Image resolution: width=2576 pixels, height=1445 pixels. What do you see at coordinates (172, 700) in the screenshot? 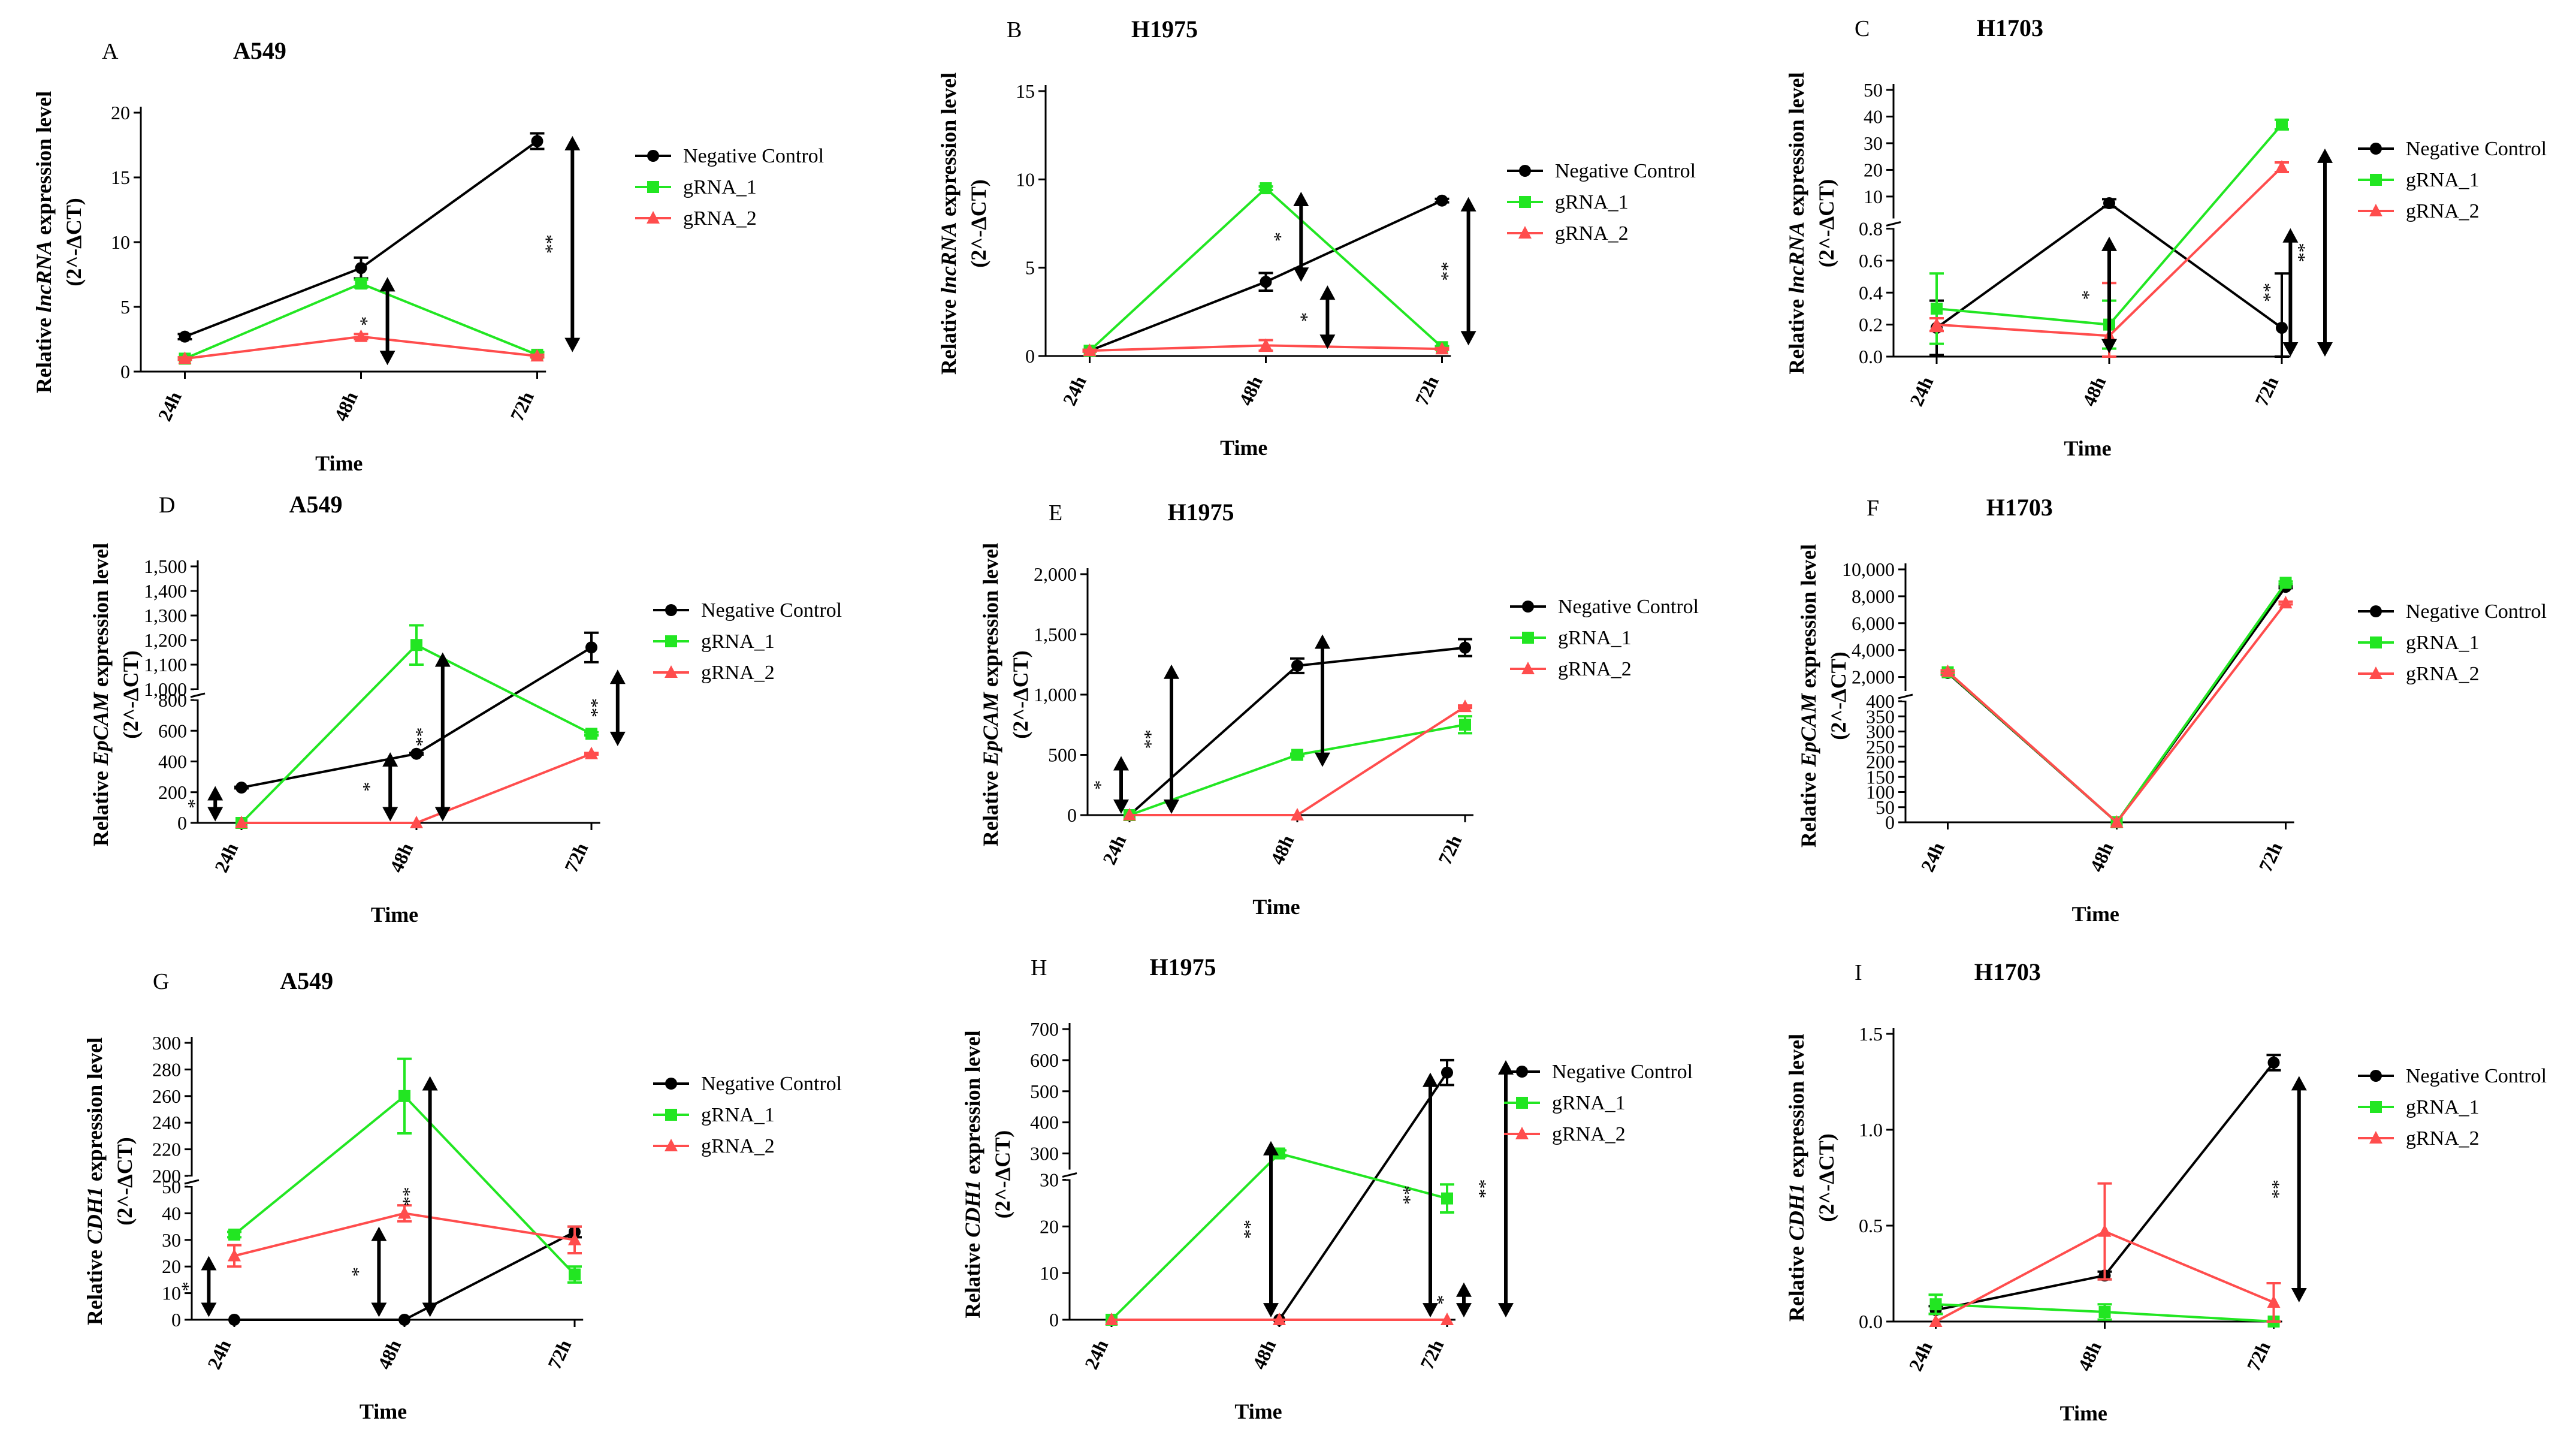
I see `y-tick-label: 800` at bounding box center [172, 700].